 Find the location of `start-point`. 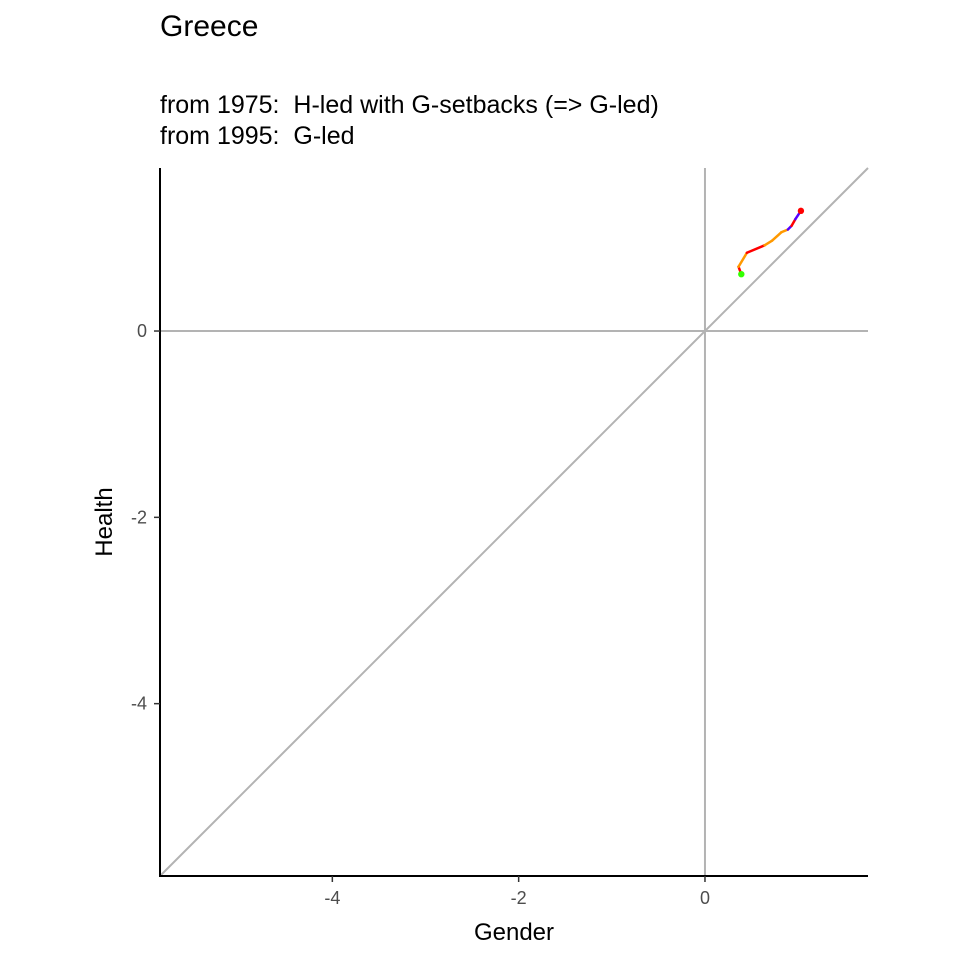

start-point is located at coordinates (741, 274).